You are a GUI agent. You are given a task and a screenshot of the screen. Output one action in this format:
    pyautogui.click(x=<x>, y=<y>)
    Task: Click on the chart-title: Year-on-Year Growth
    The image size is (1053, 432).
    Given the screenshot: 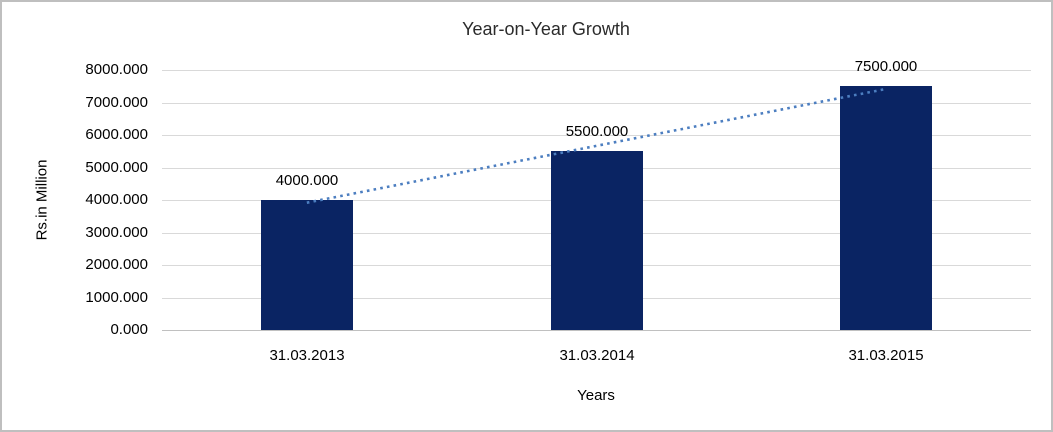 What is the action you would take?
    pyautogui.click(x=546, y=29)
    